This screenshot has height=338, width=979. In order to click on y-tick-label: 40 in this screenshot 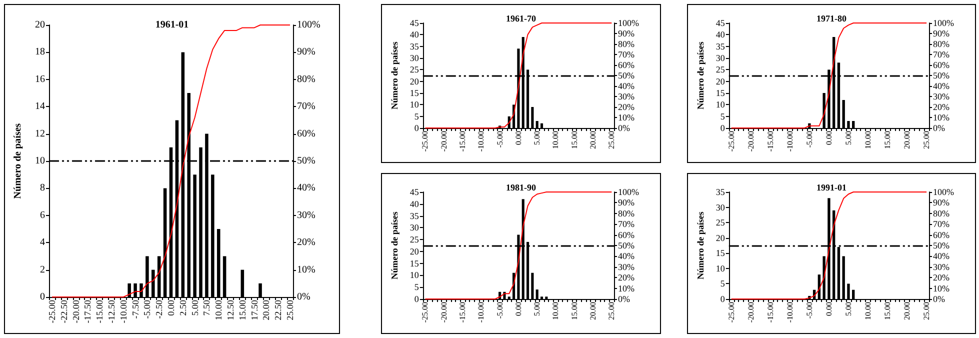, I will do `click(415, 35)`.